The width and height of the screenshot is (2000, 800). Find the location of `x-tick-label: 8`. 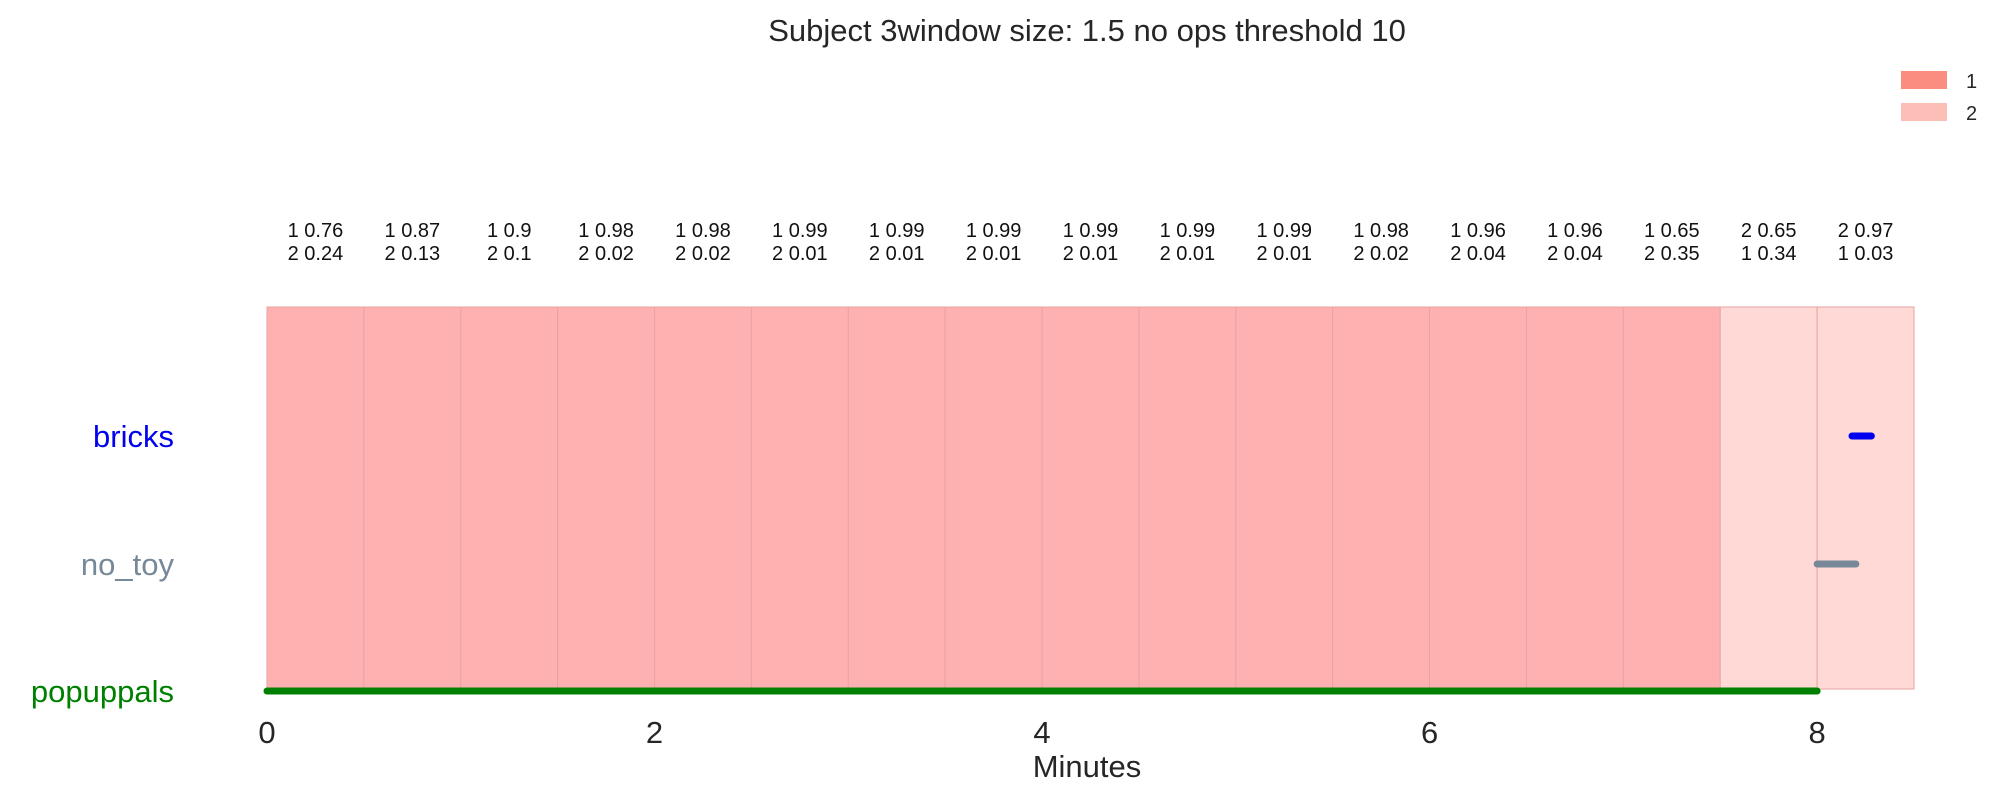

x-tick-label: 8 is located at coordinates (1816, 732).